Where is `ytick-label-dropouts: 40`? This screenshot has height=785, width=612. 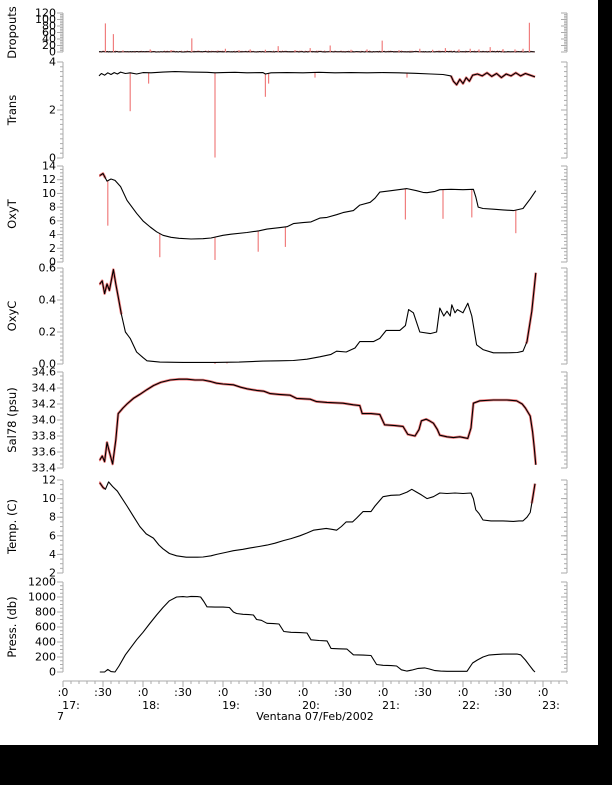
ytick-label-dropouts: 40 is located at coordinates (49, 39).